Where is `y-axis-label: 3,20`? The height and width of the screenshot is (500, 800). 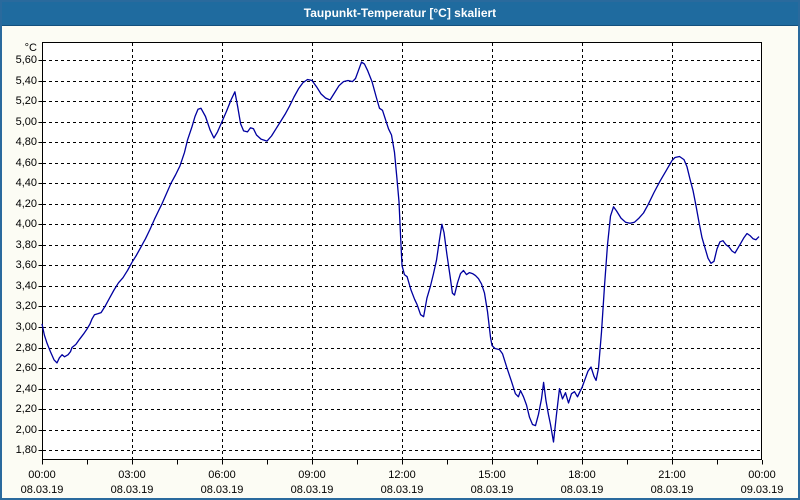 y-axis-label: 3,20 is located at coordinates (26, 306).